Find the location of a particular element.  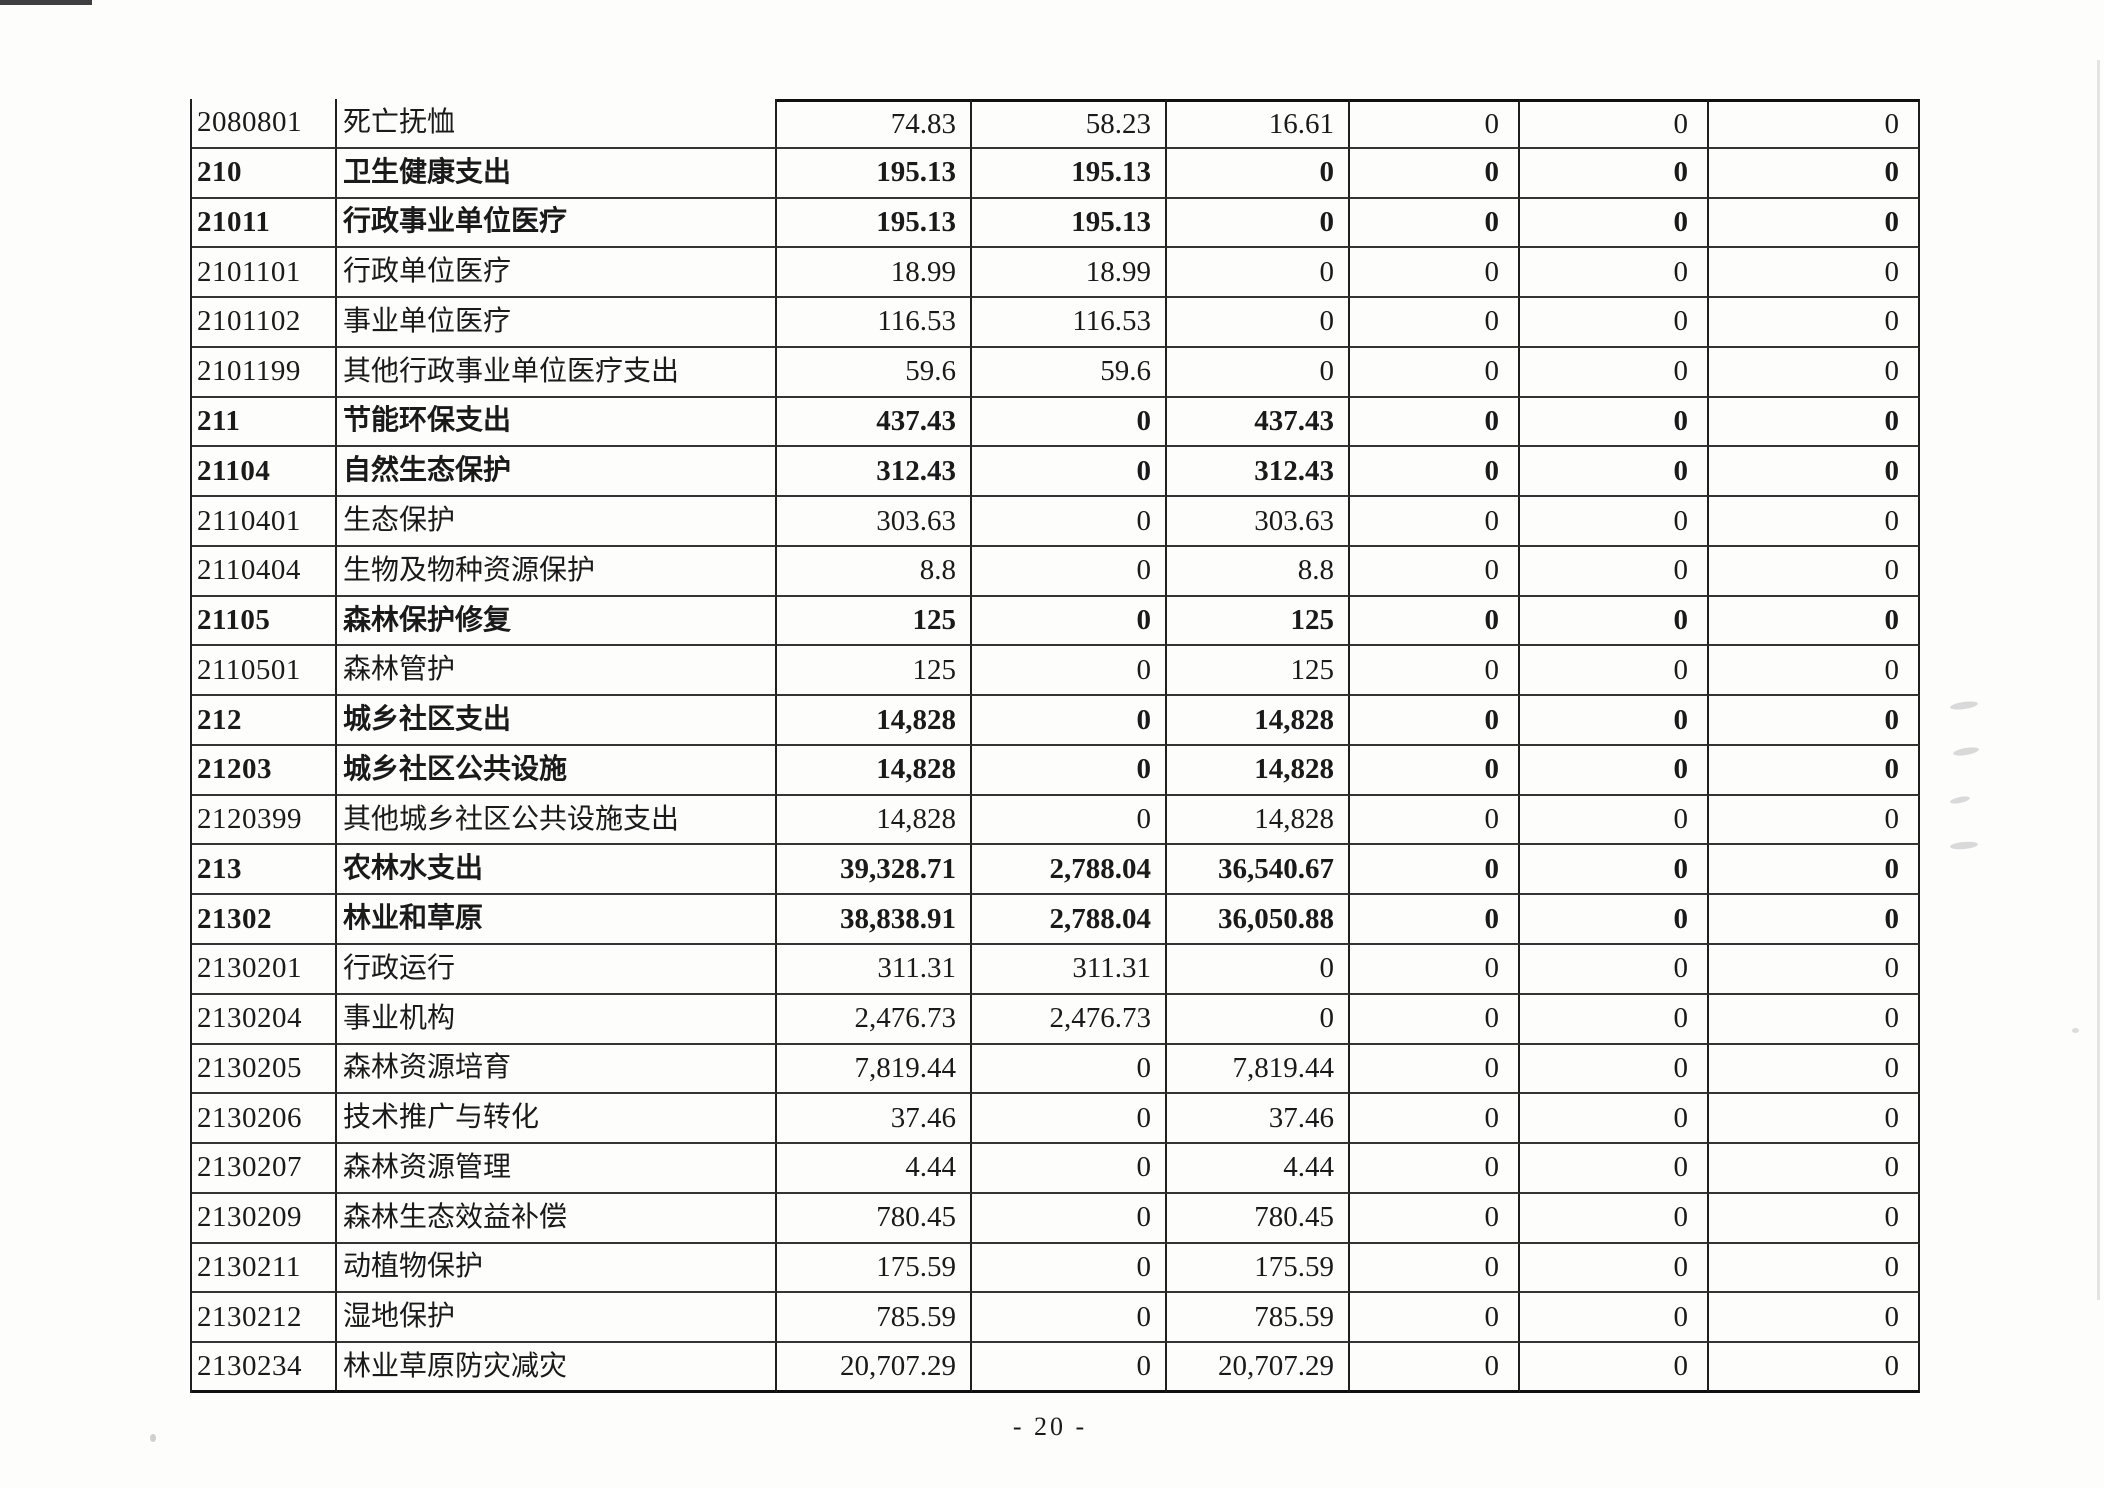

budget-code-cell: 2120399 is located at coordinates (264, 820).